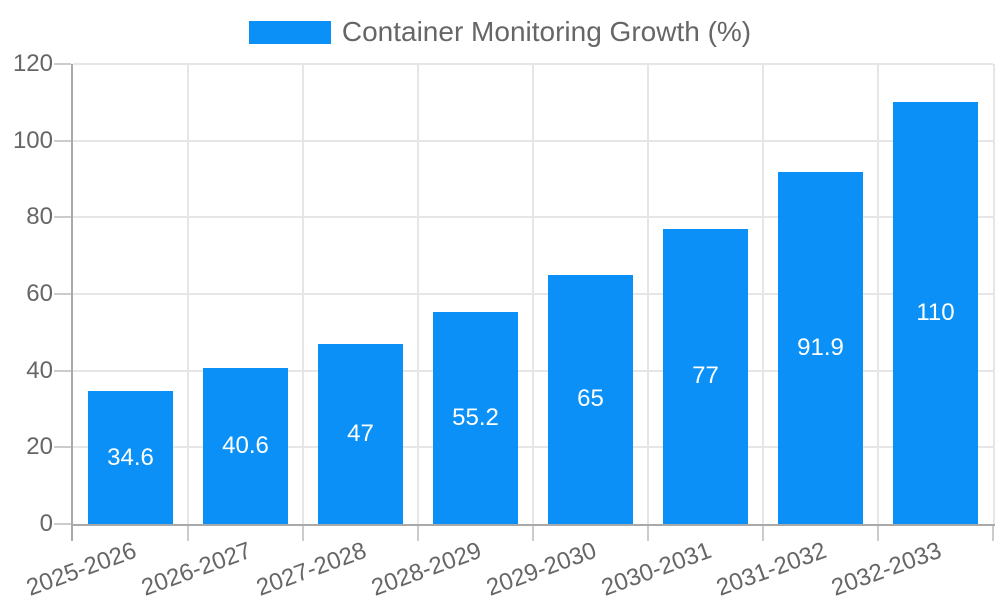  I want to click on plot-right-border, so click(994, 294).